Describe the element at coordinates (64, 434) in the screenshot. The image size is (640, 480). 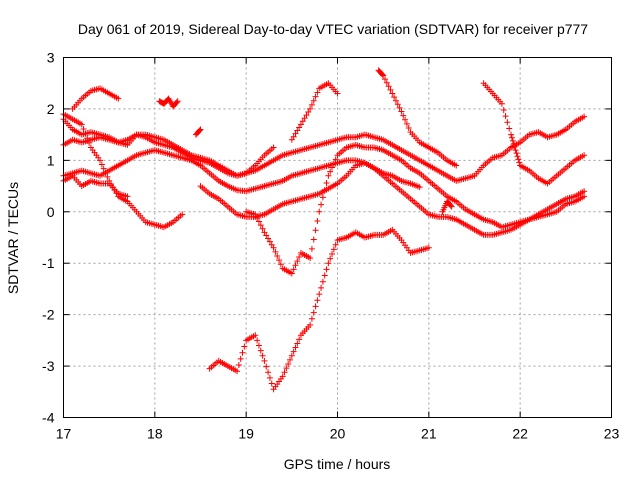
I see `x-tick-label: 17` at that location.